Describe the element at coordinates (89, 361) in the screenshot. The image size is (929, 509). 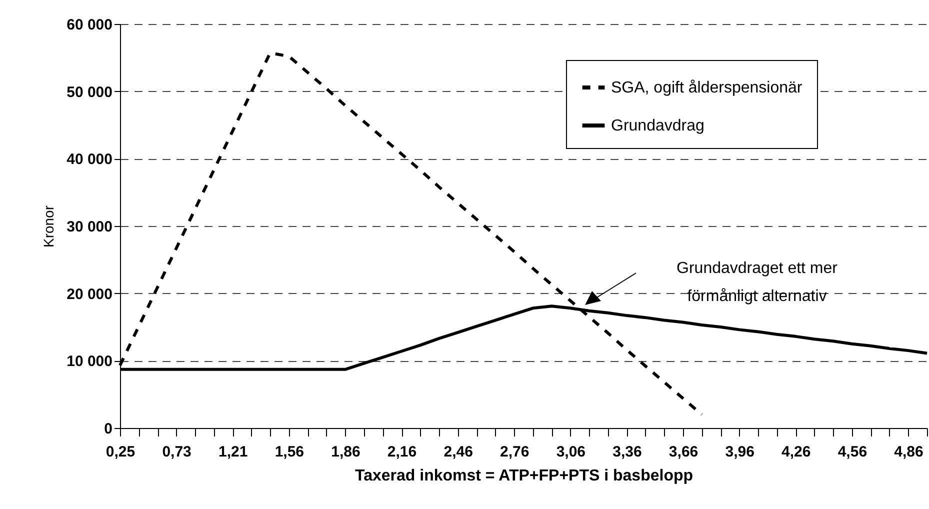
I see `y-tick-label: 10 000` at that location.